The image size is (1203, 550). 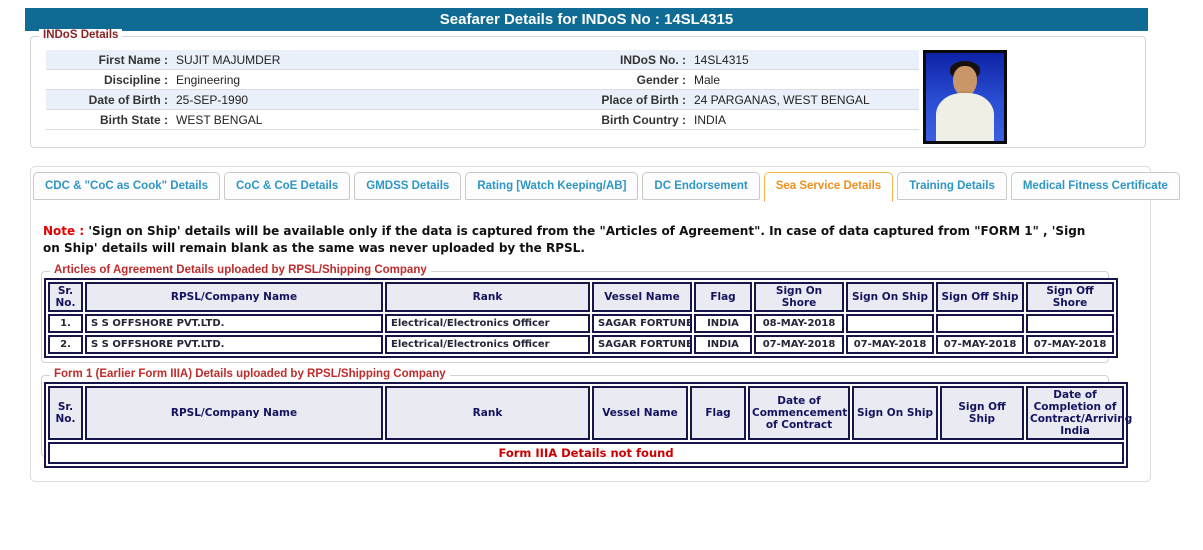 I want to click on tab-dc-endorsement: DC Endorsement, so click(x=701, y=186).